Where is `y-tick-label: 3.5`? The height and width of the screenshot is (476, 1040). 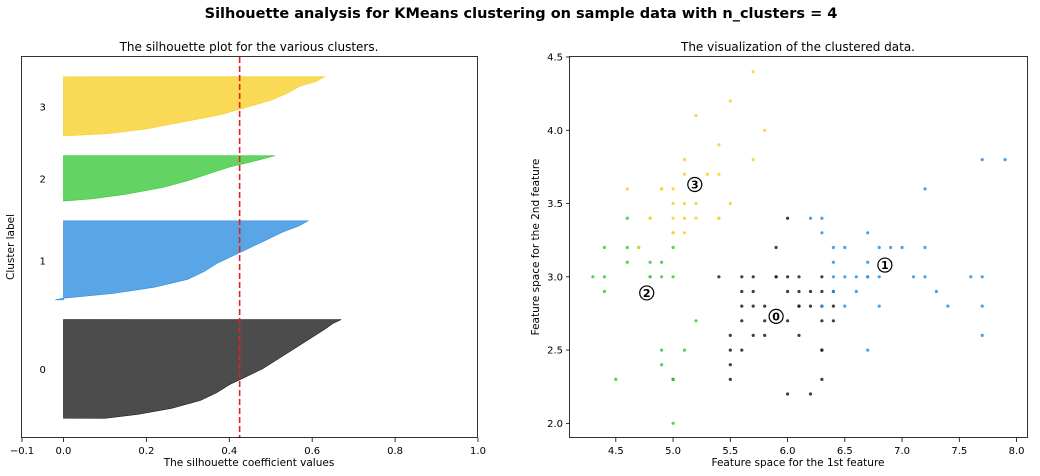
y-tick-label: 3.5 is located at coordinates (555, 204).